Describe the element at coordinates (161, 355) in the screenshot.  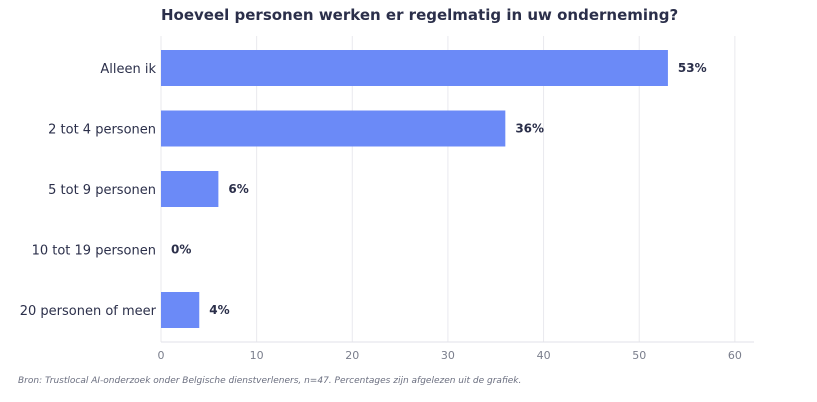
I see `x-tick-label: 0` at that location.